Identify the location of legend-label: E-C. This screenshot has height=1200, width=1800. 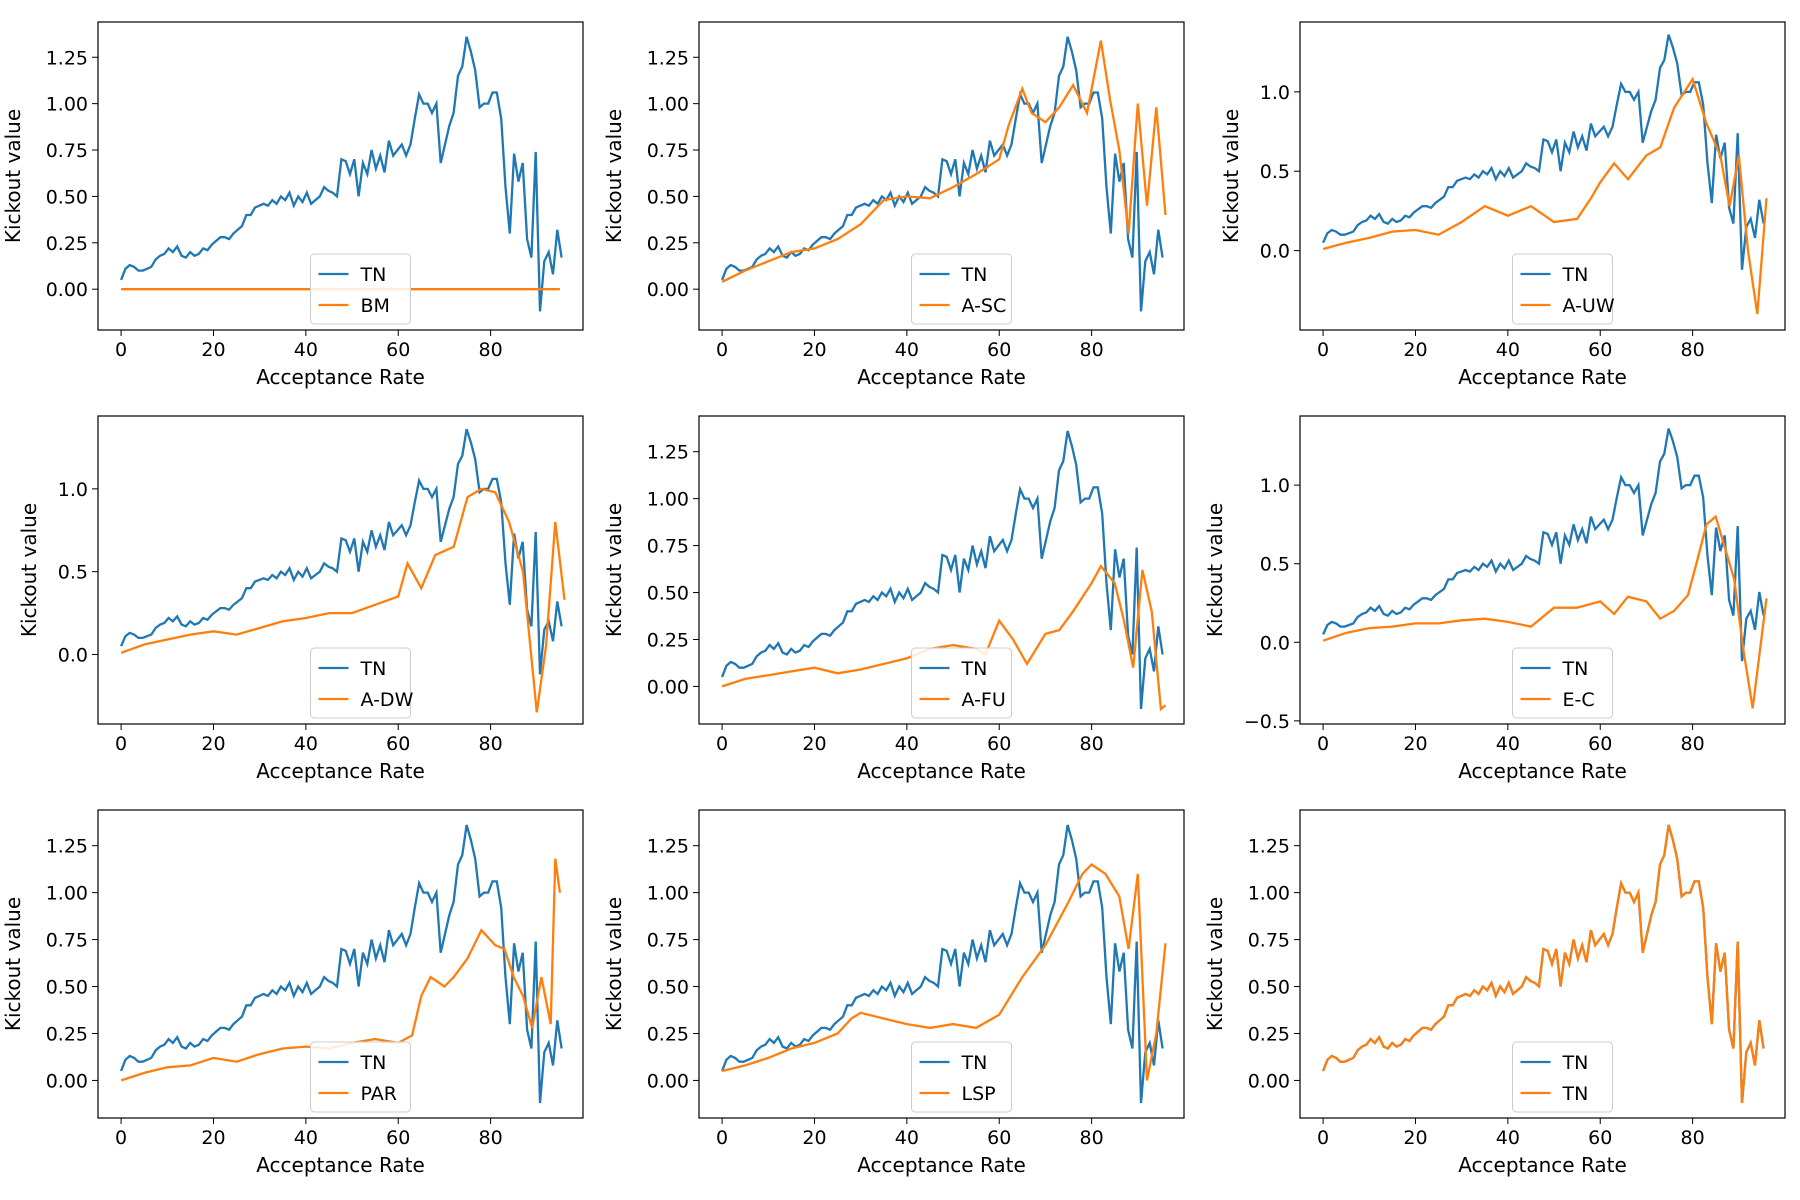
(1579, 700).